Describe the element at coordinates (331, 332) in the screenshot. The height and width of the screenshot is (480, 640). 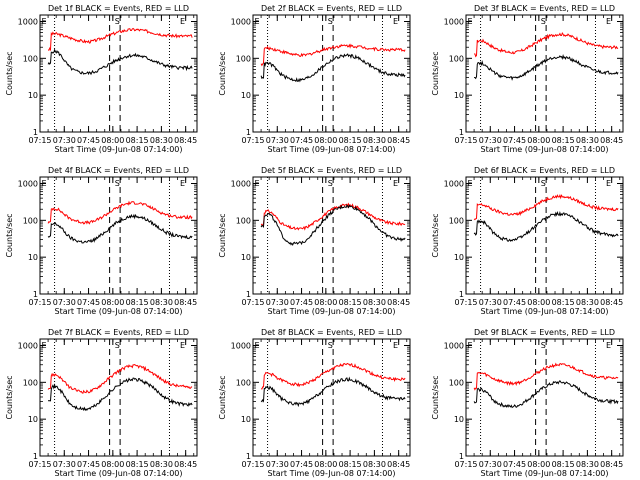
I see `panel-title: Det 8f BLACK = Events, RED = LLD` at that location.